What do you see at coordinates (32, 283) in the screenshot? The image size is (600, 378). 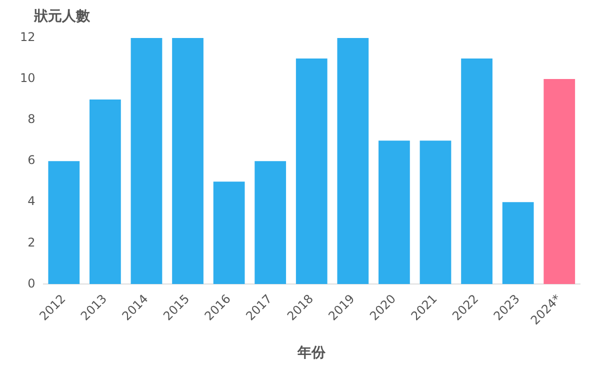 I see `y-tick-label: 0` at bounding box center [32, 283].